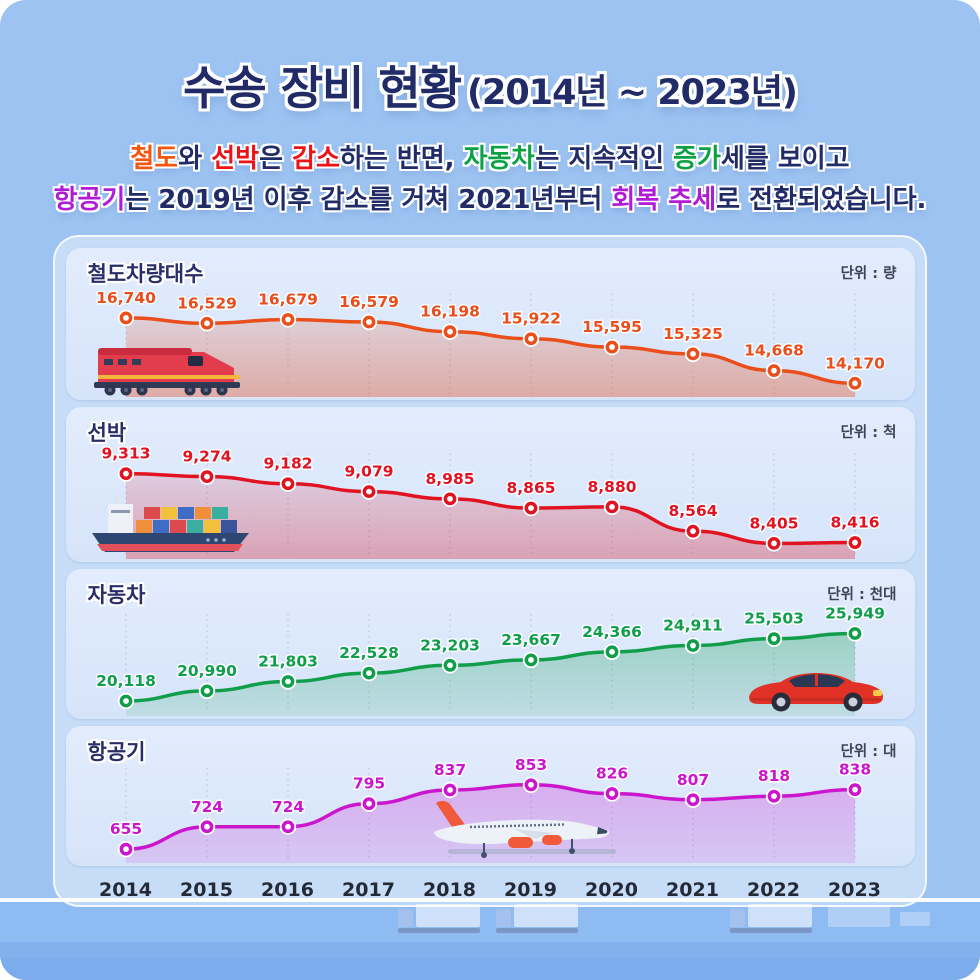 The width and height of the screenshot is (980, 980). Describe the element at coordinates (530, 488) in the screenshot. I see `svg-text: 8,865` at that location.